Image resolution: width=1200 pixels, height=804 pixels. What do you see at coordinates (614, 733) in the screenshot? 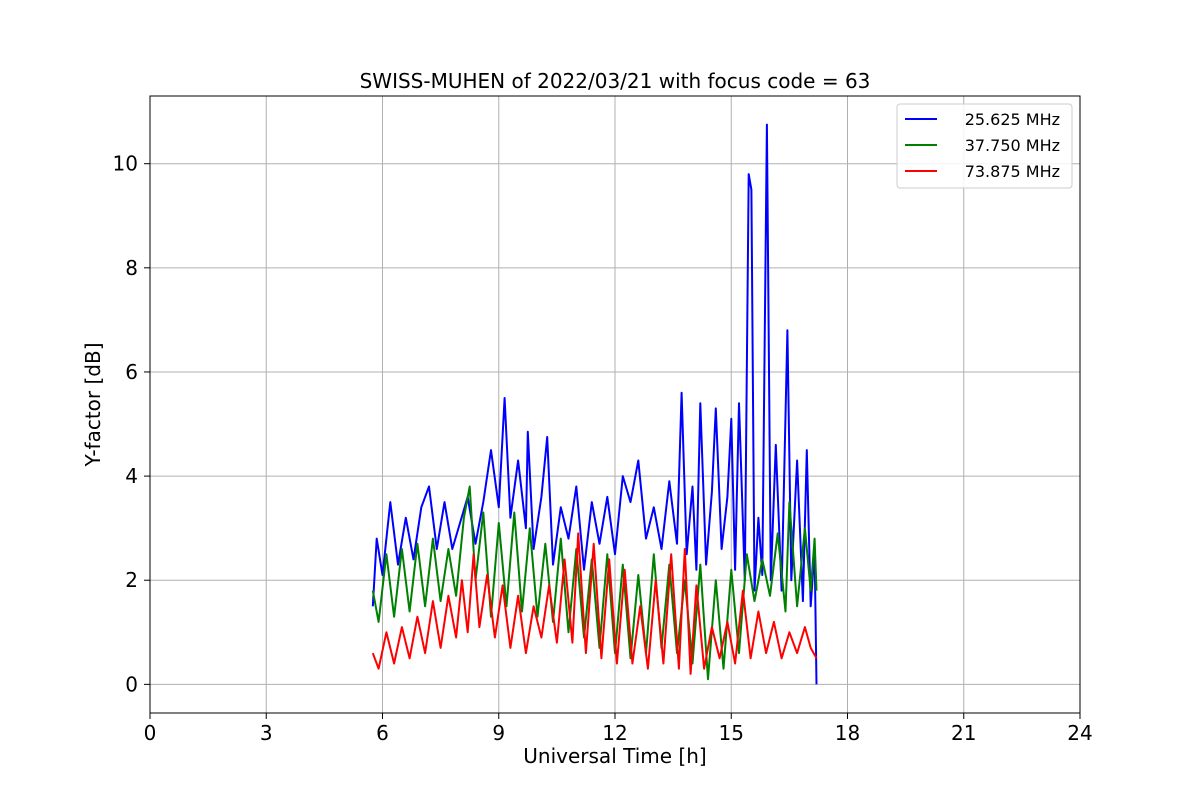
I see `x-tick-label: 12` at bounding box center [614, 733].